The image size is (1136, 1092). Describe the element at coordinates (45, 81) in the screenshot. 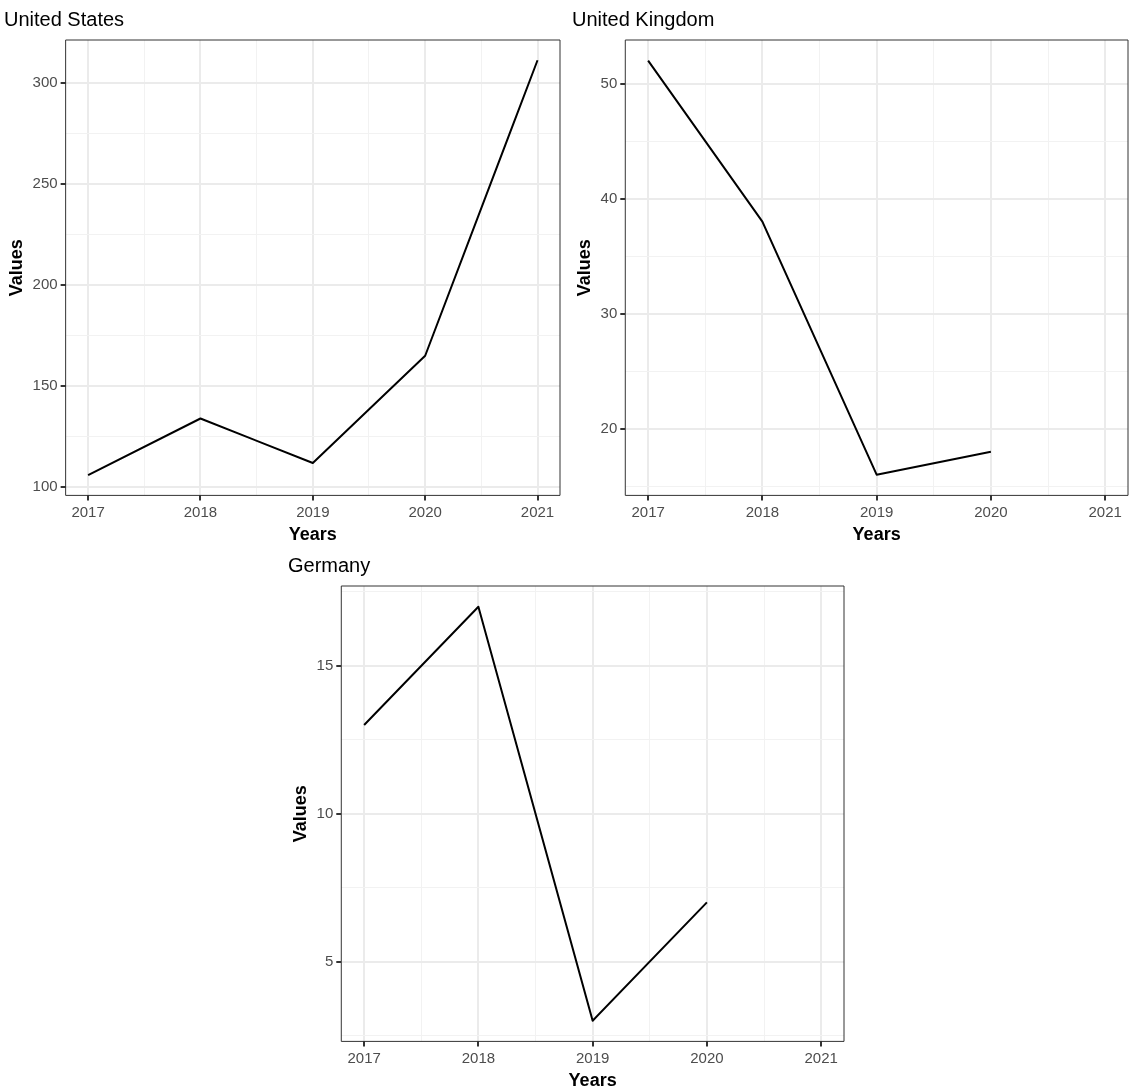

I see `y-tick-label: 300` at that location.